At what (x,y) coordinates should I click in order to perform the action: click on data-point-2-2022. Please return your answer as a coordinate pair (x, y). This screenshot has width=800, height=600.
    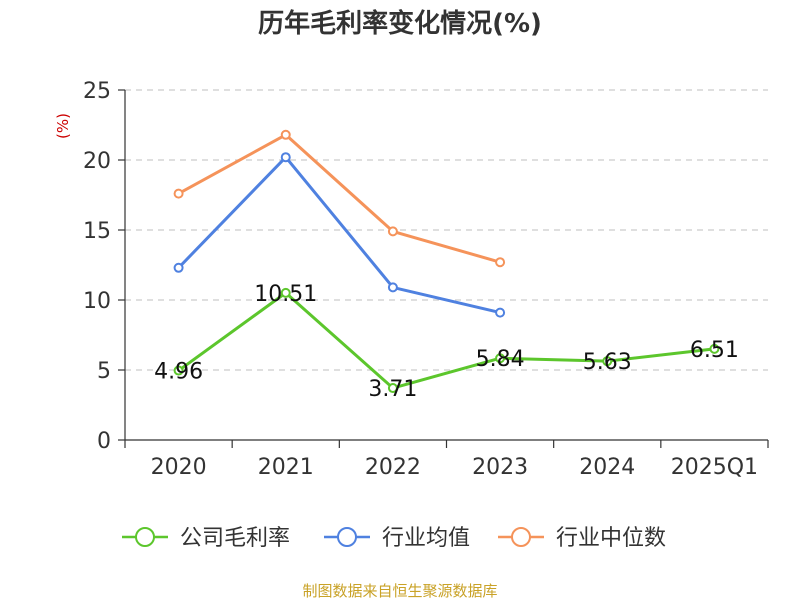
    Looking at the image, I should click on (392, 287).